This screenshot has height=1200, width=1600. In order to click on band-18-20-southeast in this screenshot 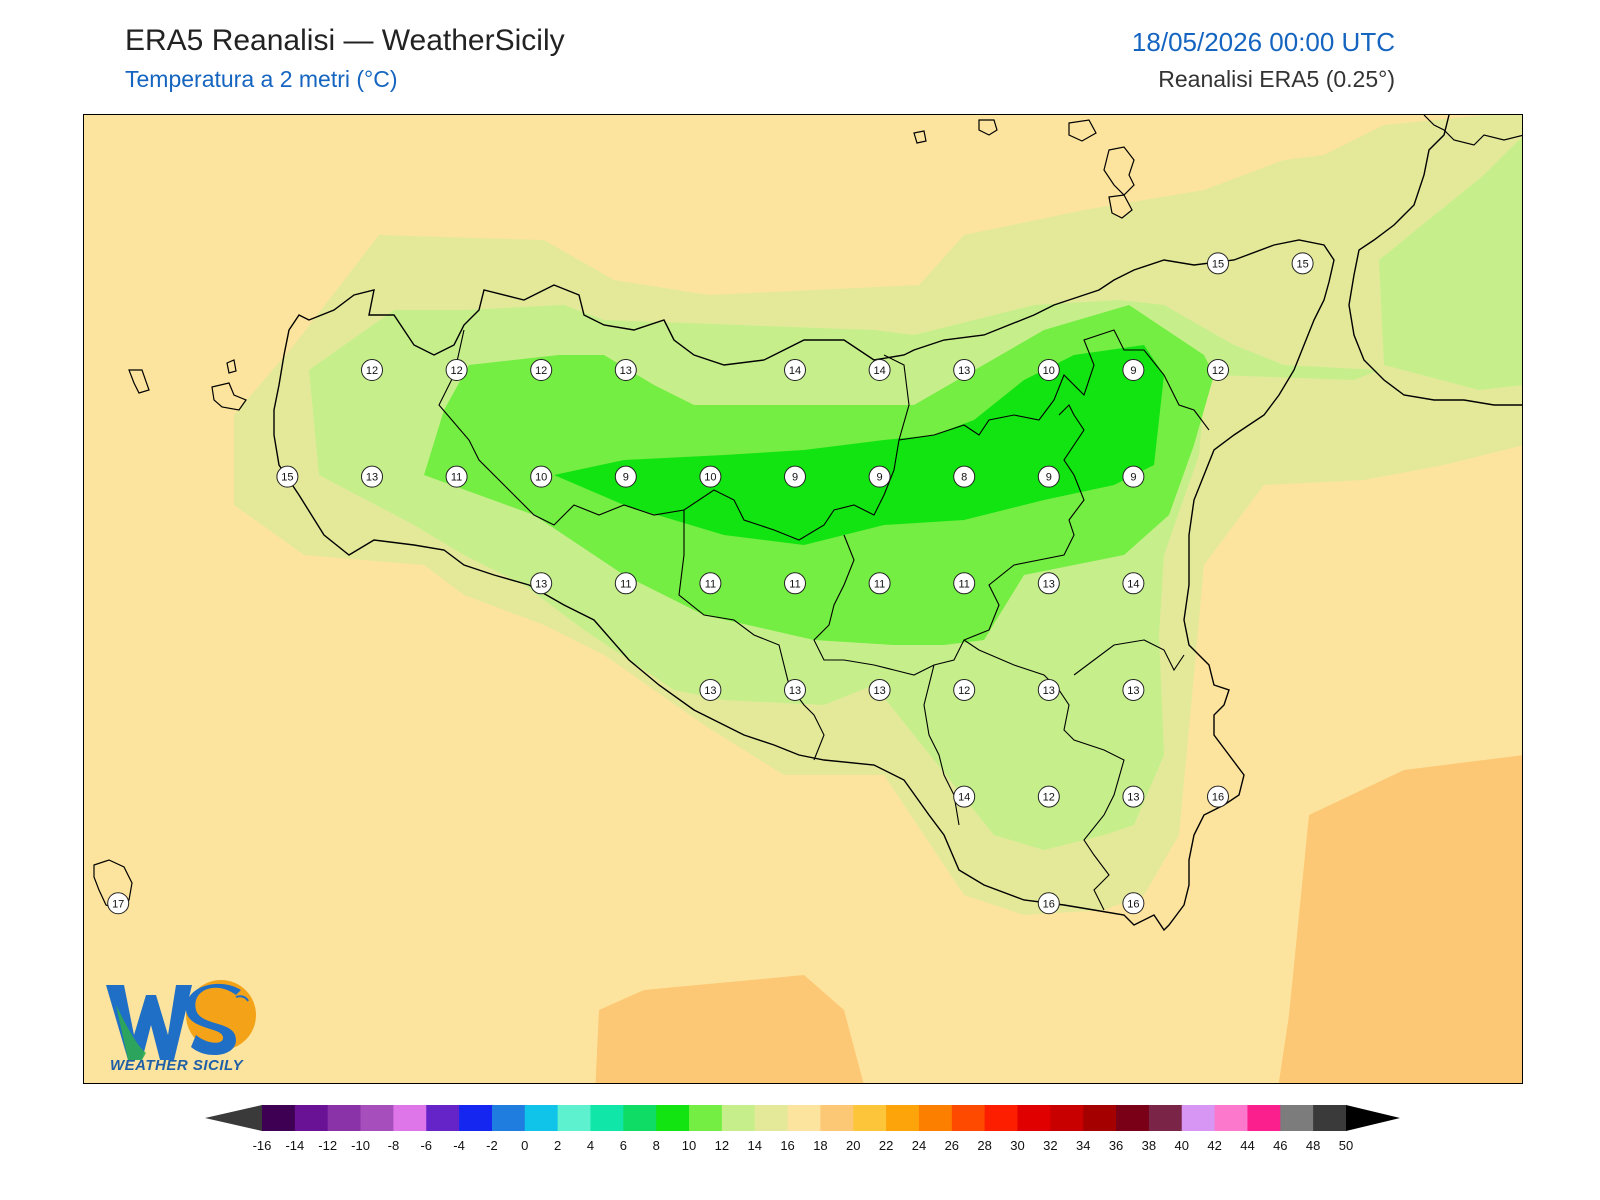, I will do `click(1400, 919)`.